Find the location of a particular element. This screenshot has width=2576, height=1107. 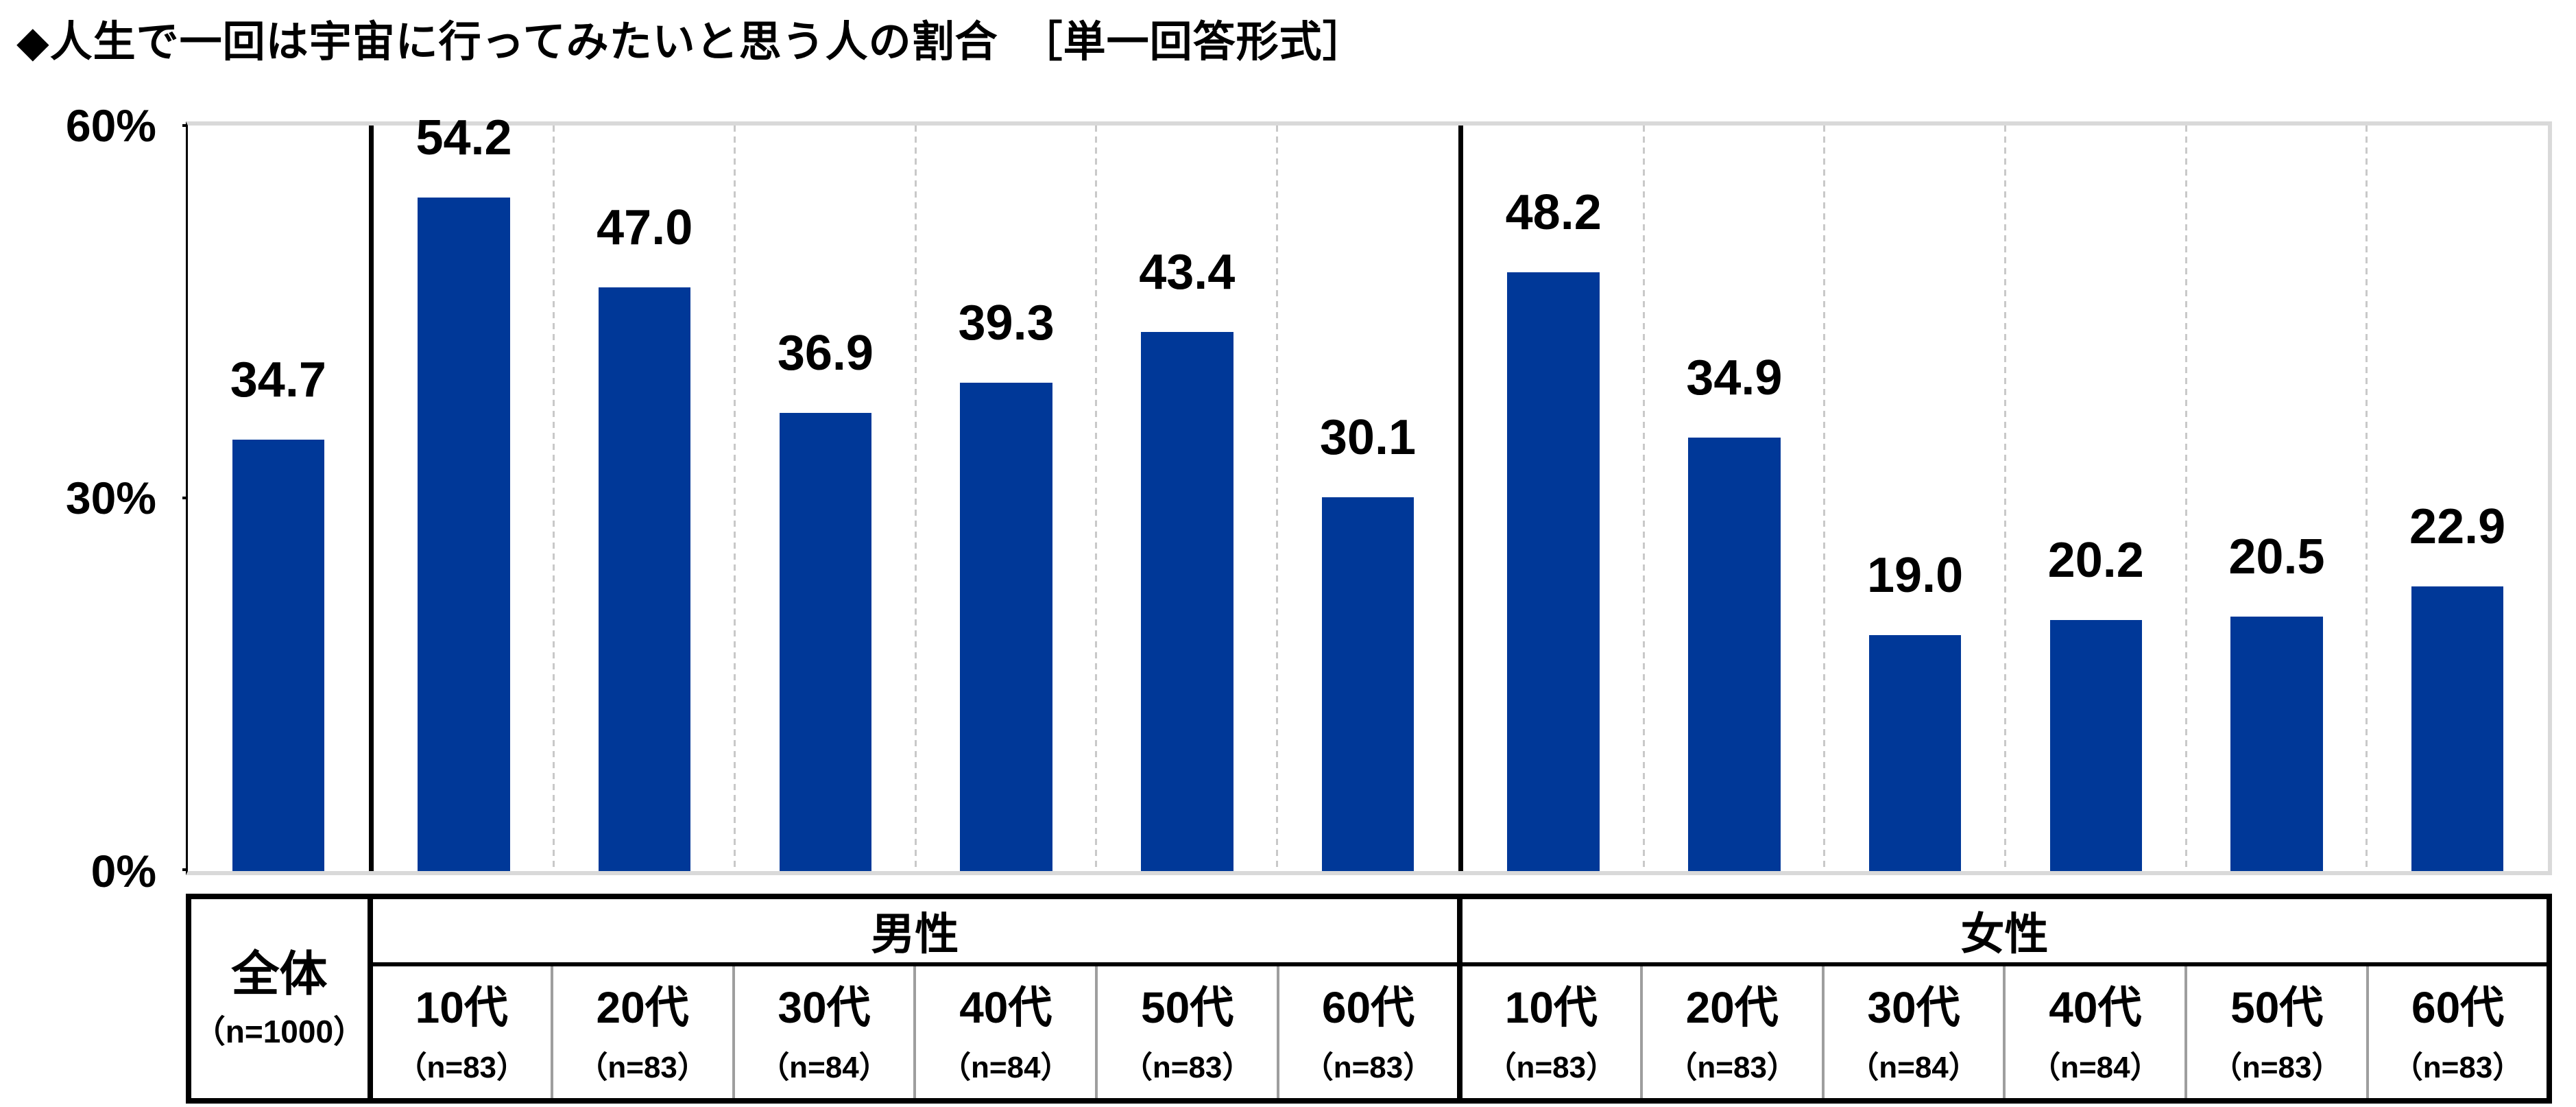

bar-column-female-4: 20.5 is located at coordinates (2278, 499).